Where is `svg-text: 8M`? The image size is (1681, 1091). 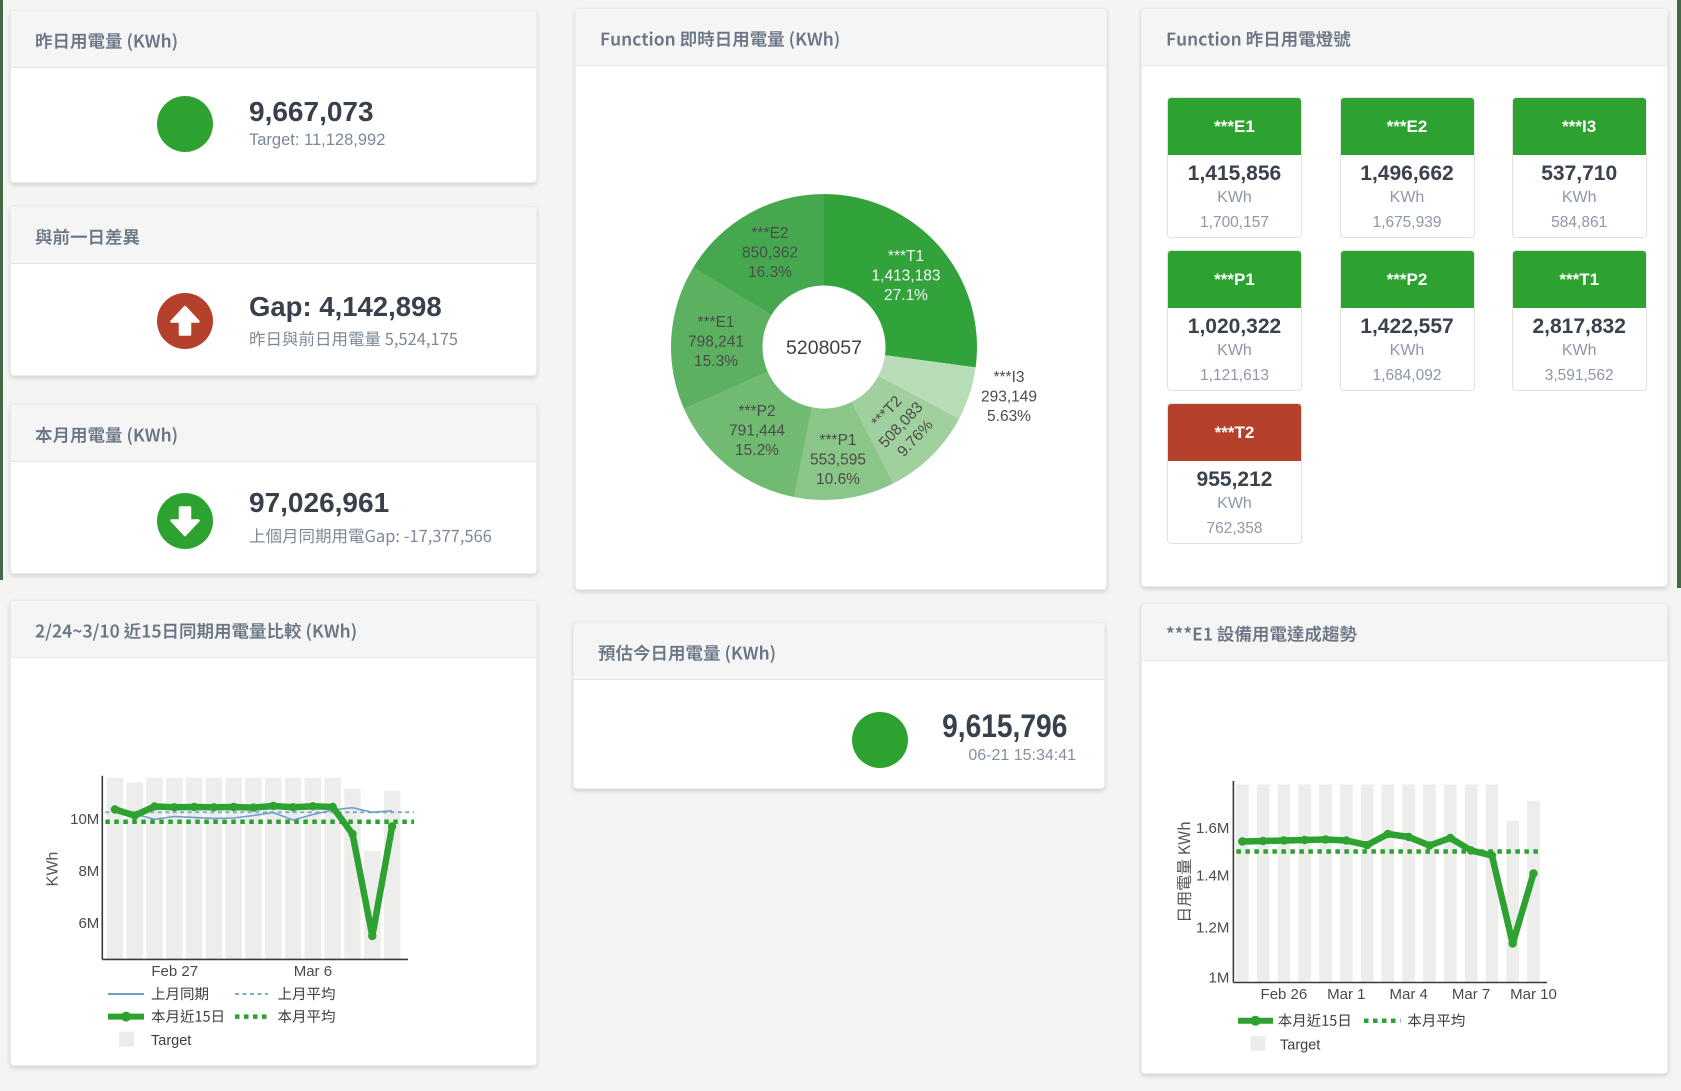
svg-text: 8M is located at coordinates (88, 871).